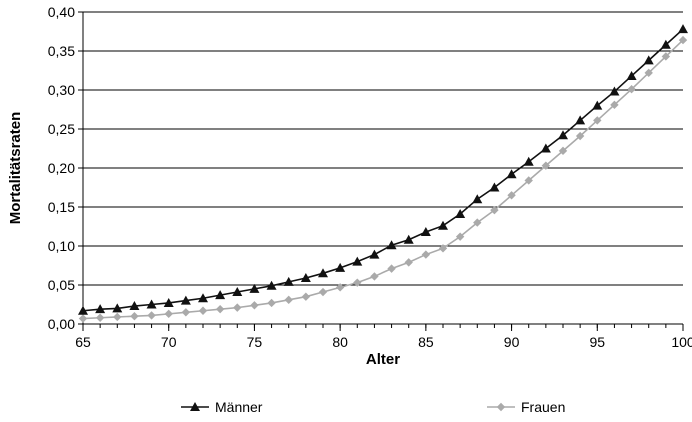  I want to click on legend-label: Männer, so click(239, 407).